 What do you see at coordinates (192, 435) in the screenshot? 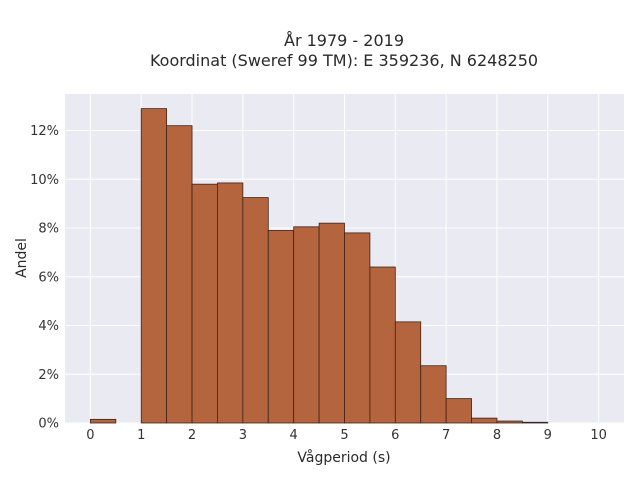
I see `x-tick-label: 2` at bounding box center [192, 435].